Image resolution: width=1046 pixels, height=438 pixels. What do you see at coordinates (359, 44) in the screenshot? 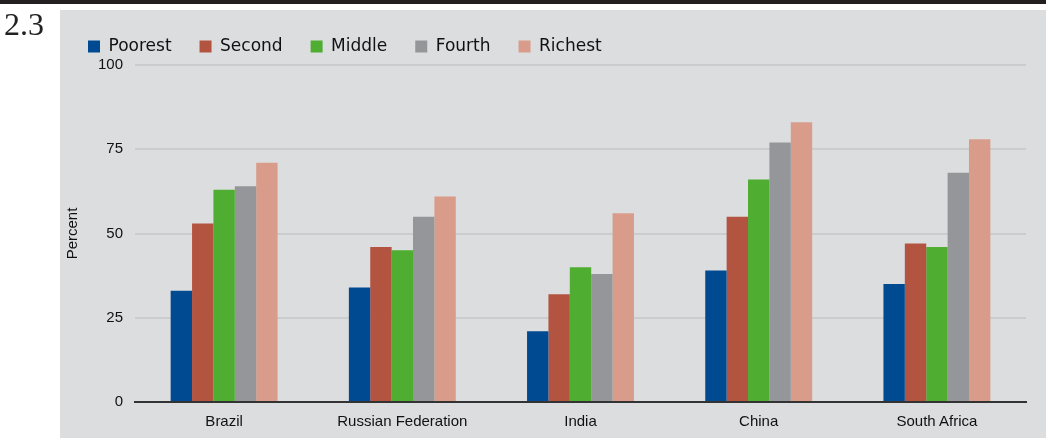
I see `legend-label: Middle` at bounding box center [359, 44].